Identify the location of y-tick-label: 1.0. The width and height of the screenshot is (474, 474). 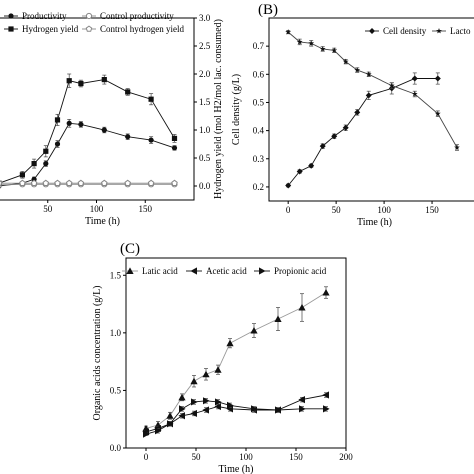
(205, 130).